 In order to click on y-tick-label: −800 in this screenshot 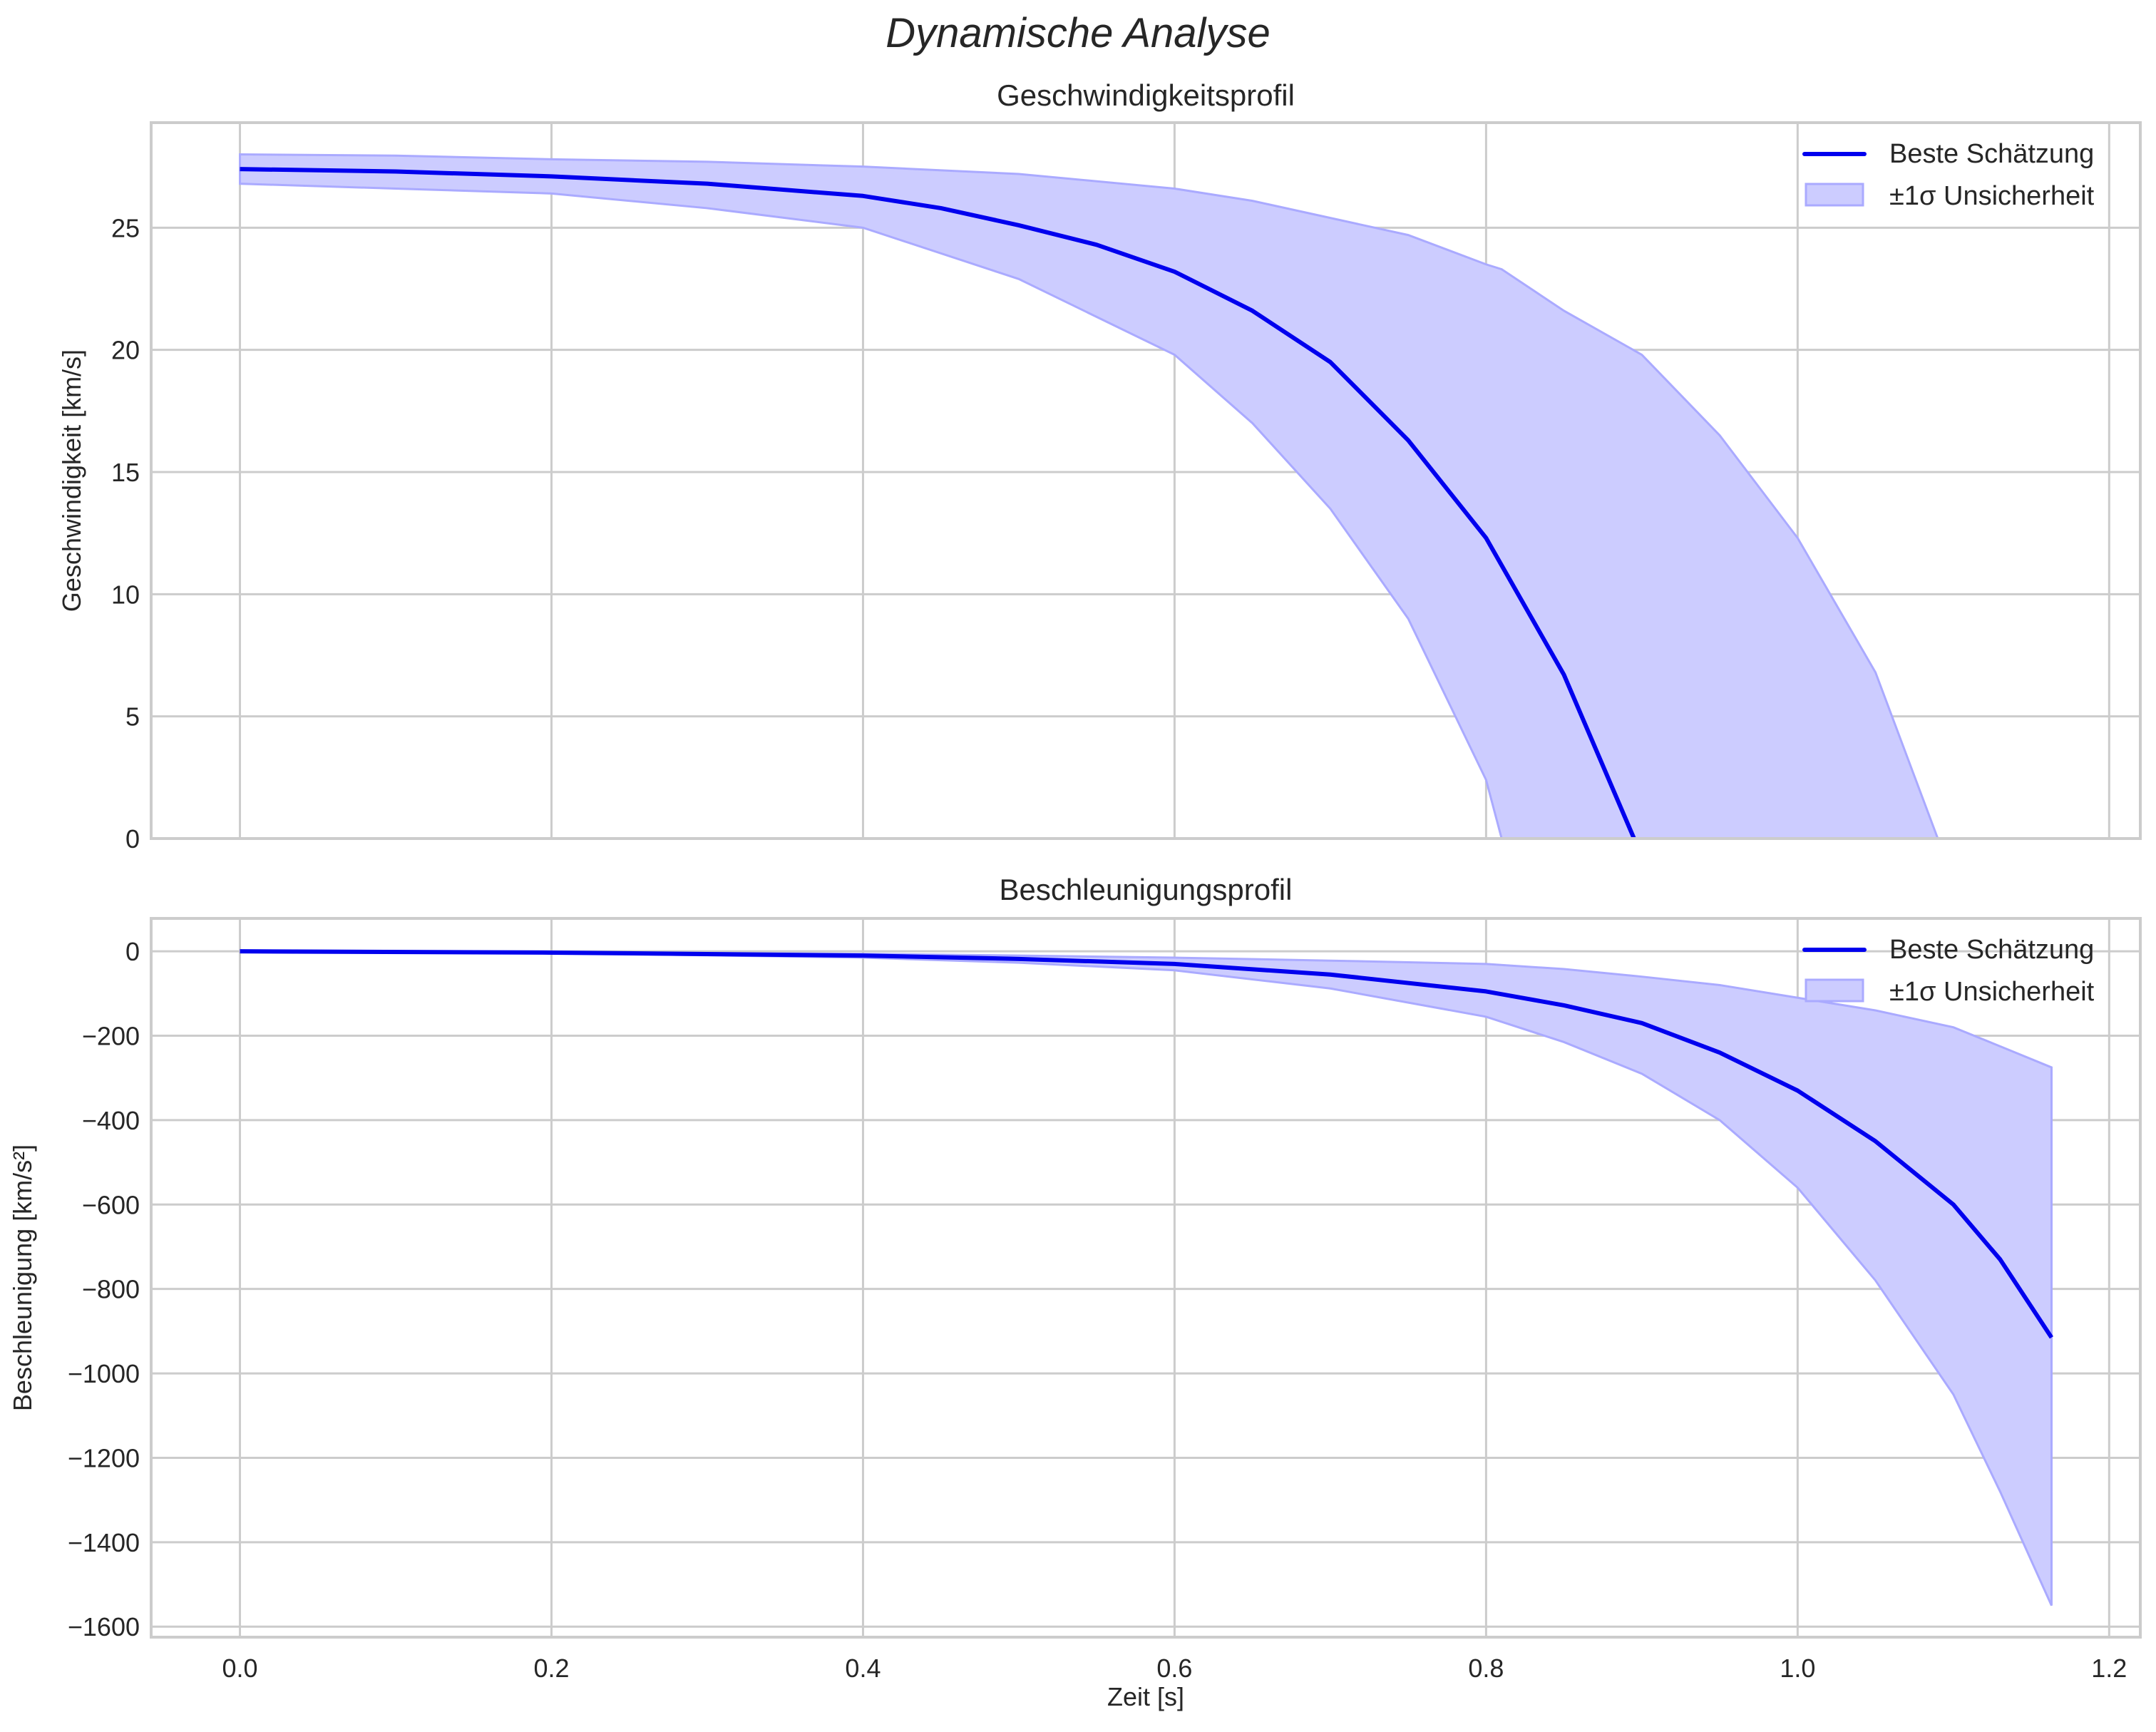, I will do `click(111, 1289)`.